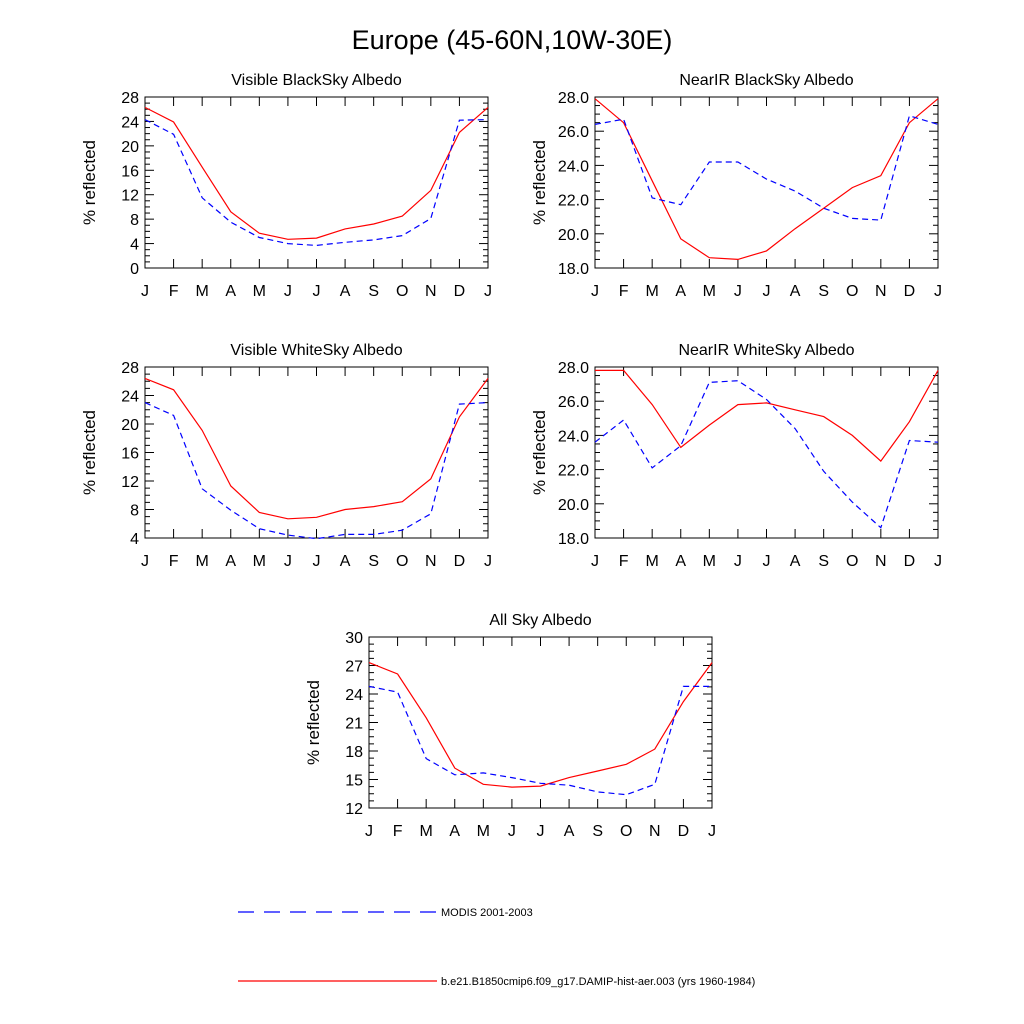 This screenshot has height=1024, width=1024. I want to click on y-tick-label: 27, so click(354, 667).